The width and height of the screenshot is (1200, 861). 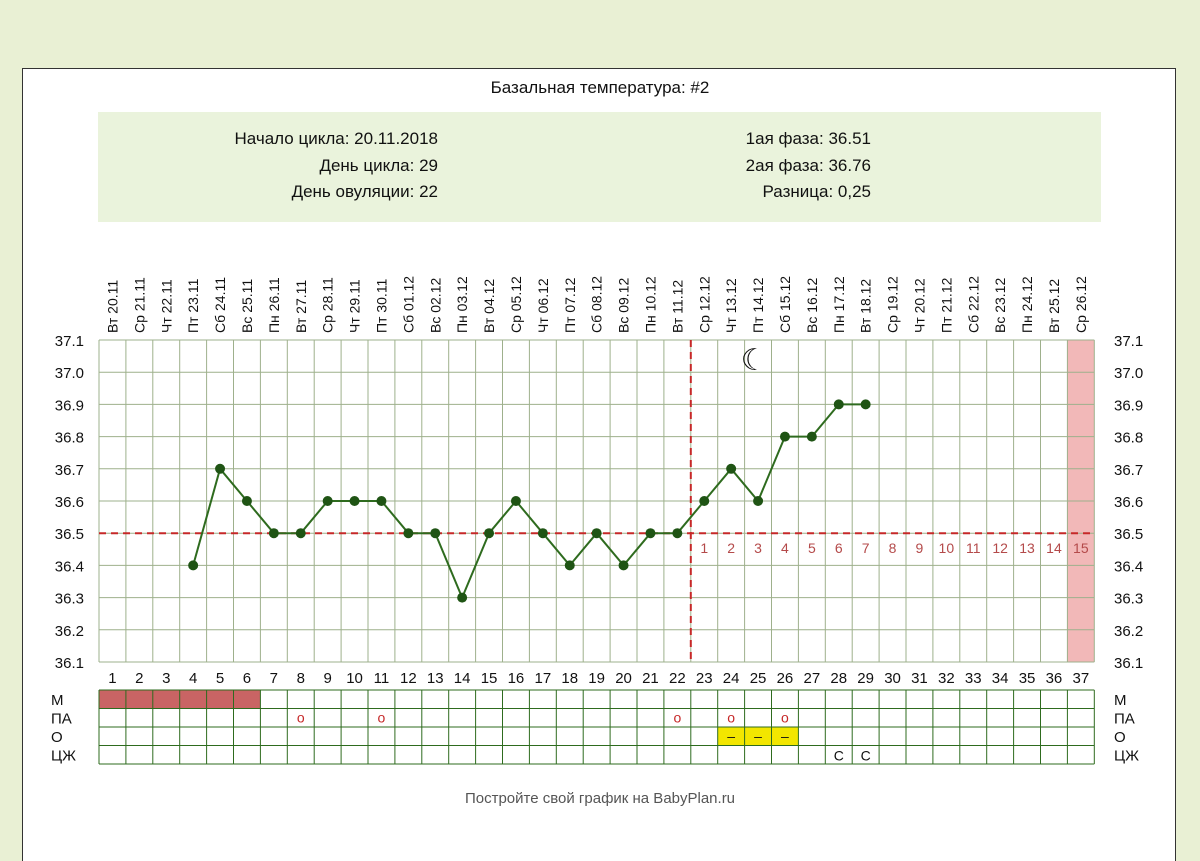 What do you see at coordinates (946, 678) in the screenshot?
I see `day-number: 32` at bounding box center [946, 678].